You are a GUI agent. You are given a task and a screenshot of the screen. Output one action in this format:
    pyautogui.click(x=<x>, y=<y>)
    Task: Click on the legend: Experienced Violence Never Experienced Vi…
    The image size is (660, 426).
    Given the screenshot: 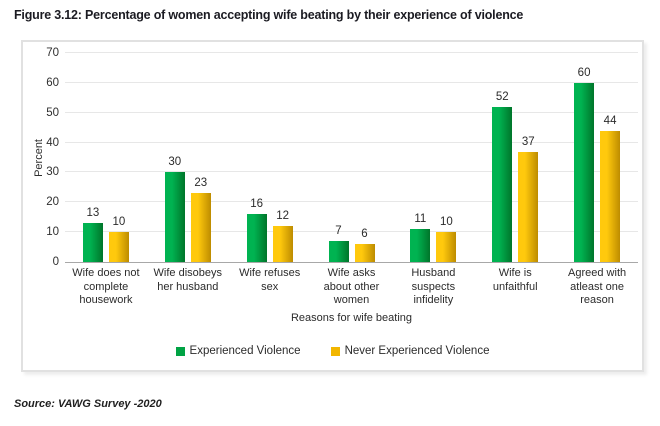 What is the action you would take?
    pyautogui.click(x=332, y=351)
    